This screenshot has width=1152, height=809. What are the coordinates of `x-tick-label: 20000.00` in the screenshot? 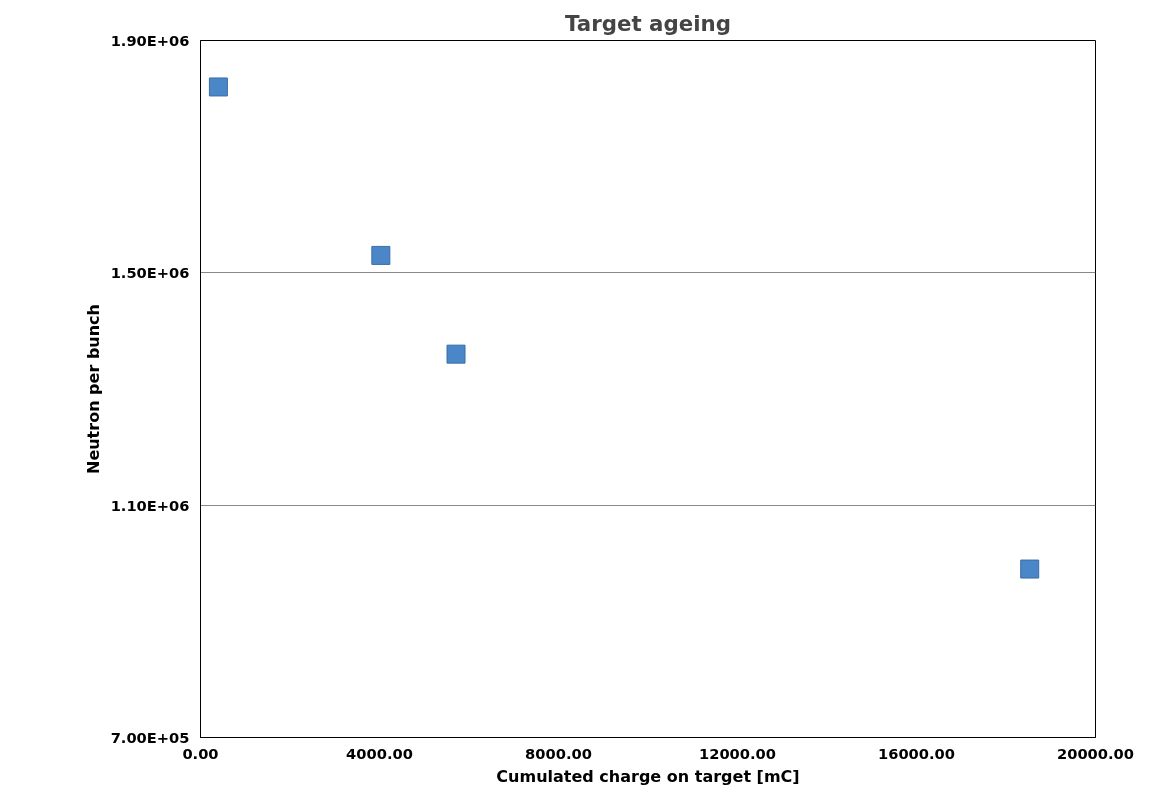 It's located at (1095, 753).